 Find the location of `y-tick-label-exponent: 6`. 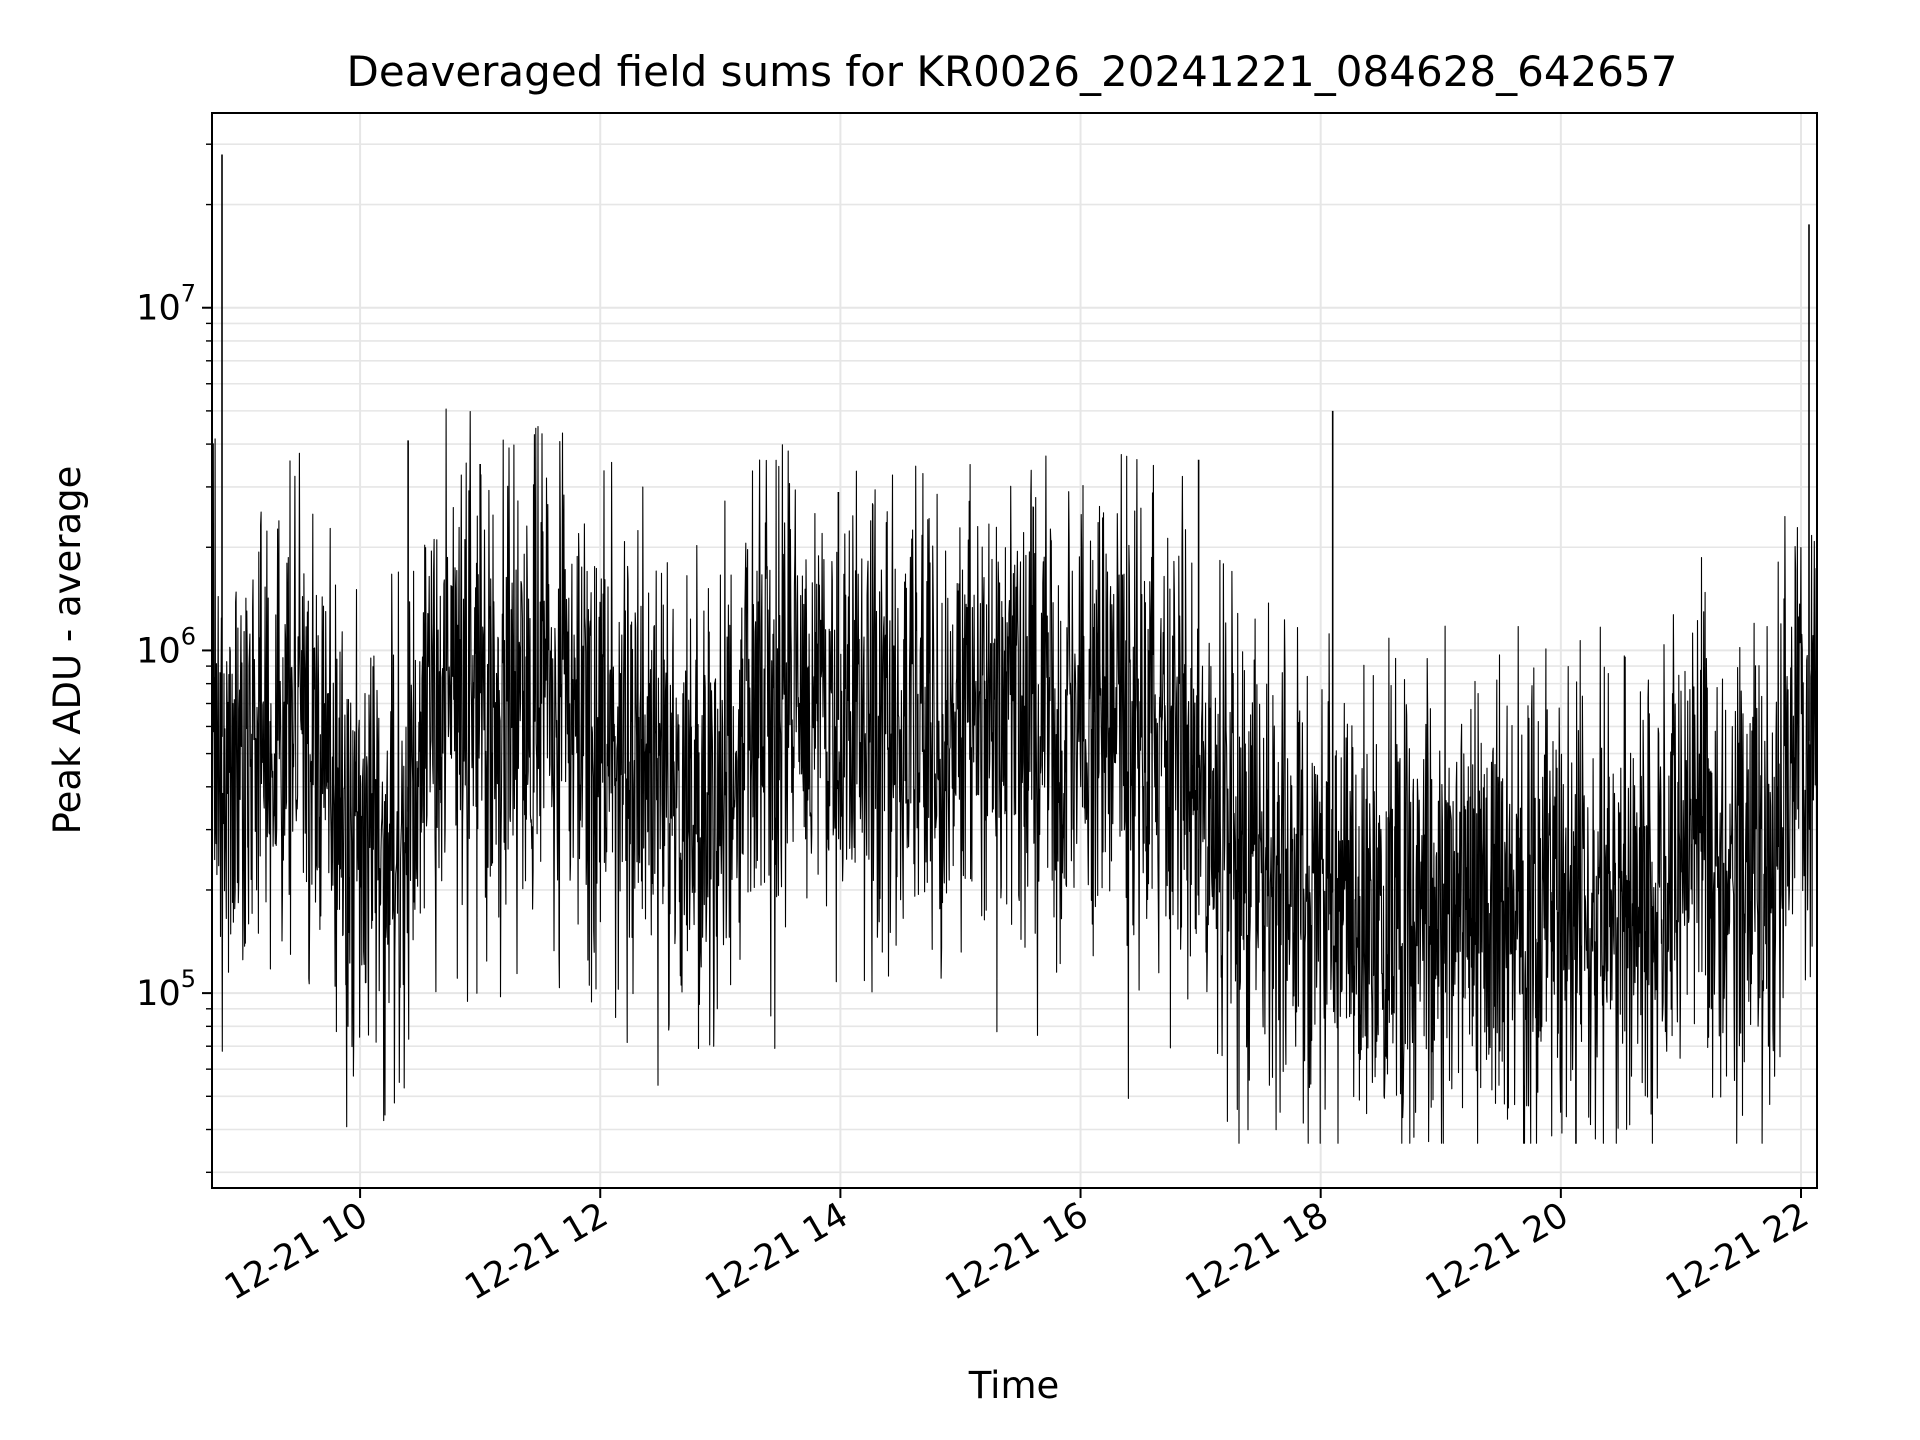

y-tick-label-exponent: 6 is located at coordinates (188, 636).